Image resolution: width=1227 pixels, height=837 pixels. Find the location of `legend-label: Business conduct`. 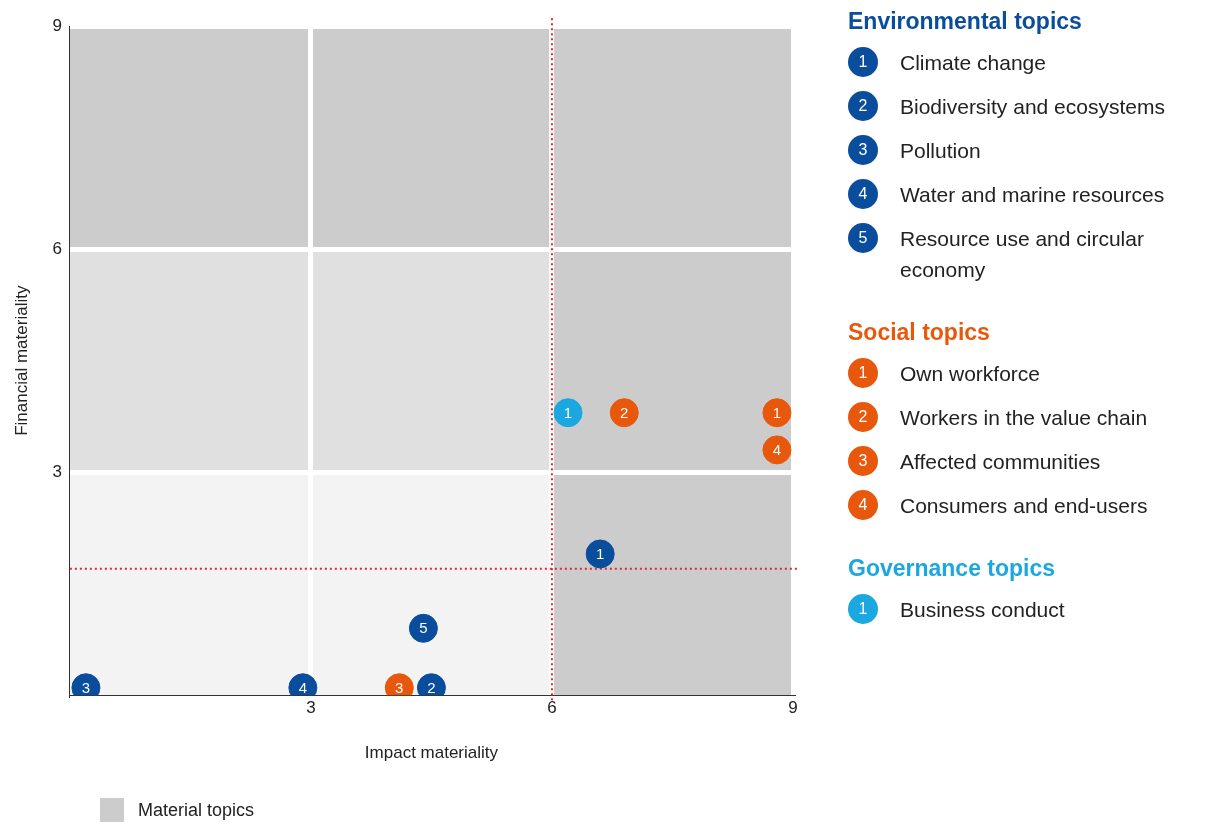

legend-label: Business conduct is located at coordinates (982, 610).